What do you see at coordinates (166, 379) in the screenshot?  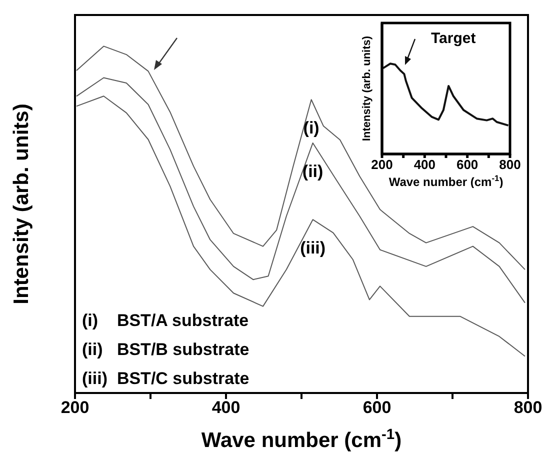 I see `annotation: (iii) BST/C substrate` at bounding box center [166, 379].